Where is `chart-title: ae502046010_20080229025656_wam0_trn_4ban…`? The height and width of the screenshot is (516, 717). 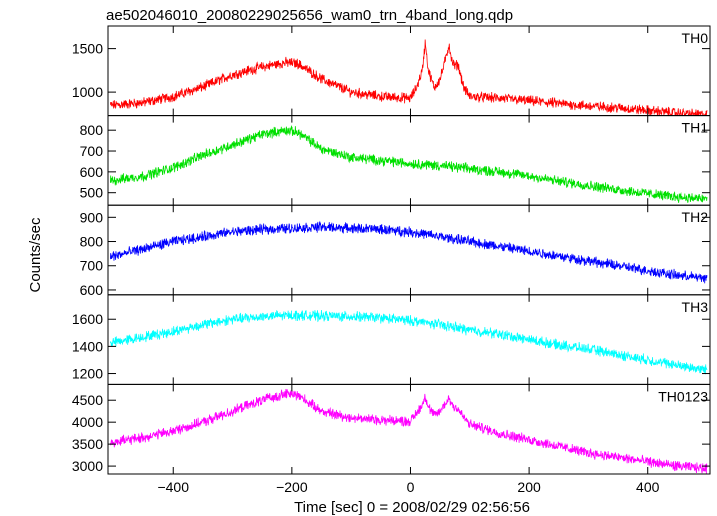
chart-title: ae502046010_20080229025656_wam0_trn_4ban… is located at coordinates (309, 15).